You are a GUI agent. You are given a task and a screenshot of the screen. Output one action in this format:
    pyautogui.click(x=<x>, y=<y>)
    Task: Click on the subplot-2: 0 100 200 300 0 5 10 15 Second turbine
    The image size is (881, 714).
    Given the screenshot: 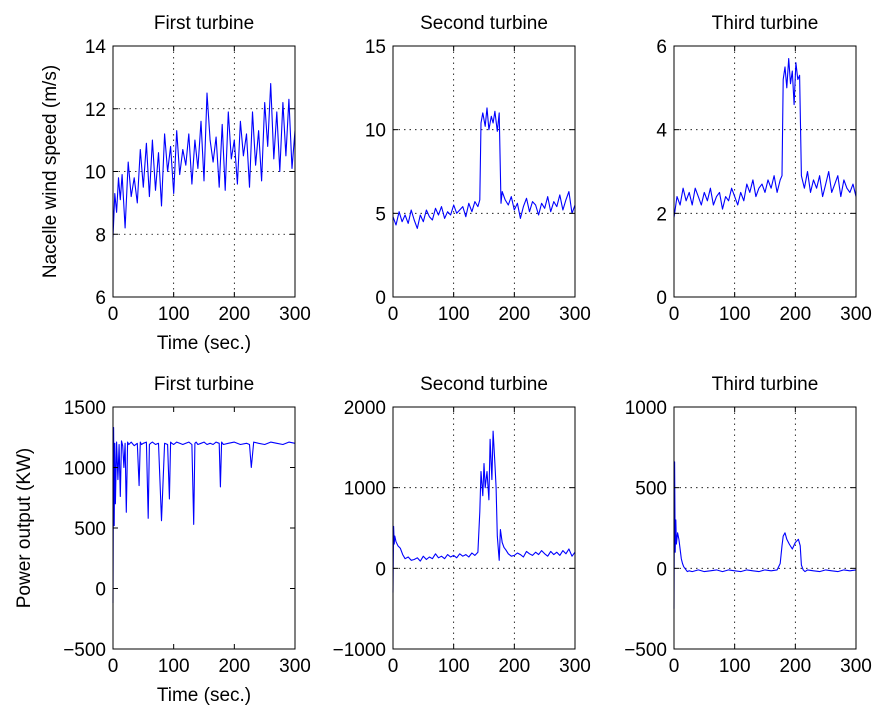 What is the action you would take?
    pyautogui.click(x=478, y=169)
    